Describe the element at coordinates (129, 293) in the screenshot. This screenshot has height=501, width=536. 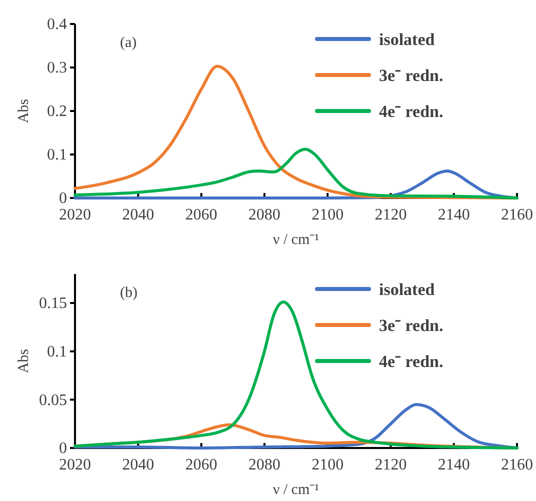
I see `text: (b)` at that location.